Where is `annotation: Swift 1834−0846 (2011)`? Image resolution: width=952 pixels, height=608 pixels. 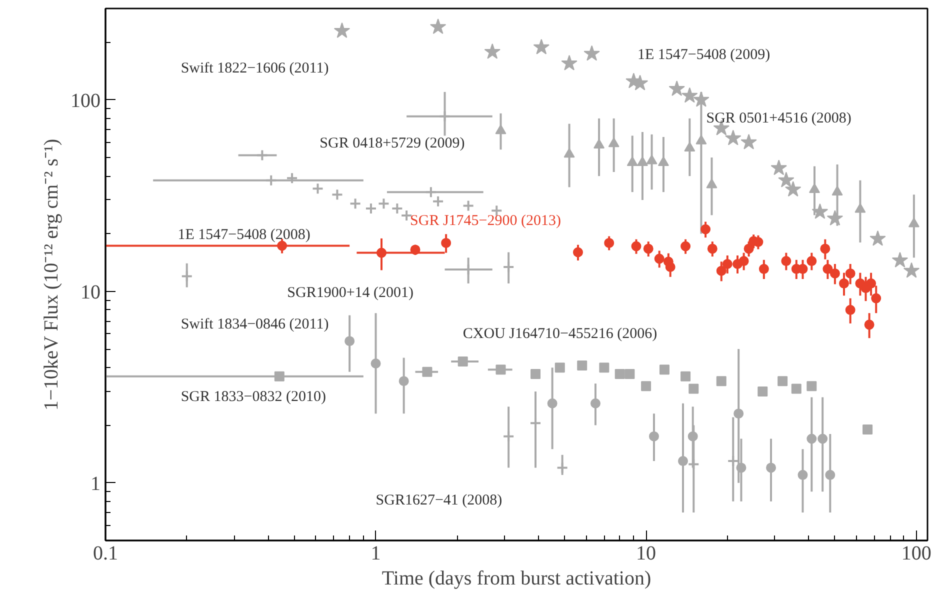 annotation: Swift 1834−0846 (2011) is located at coordinates (254, 324).